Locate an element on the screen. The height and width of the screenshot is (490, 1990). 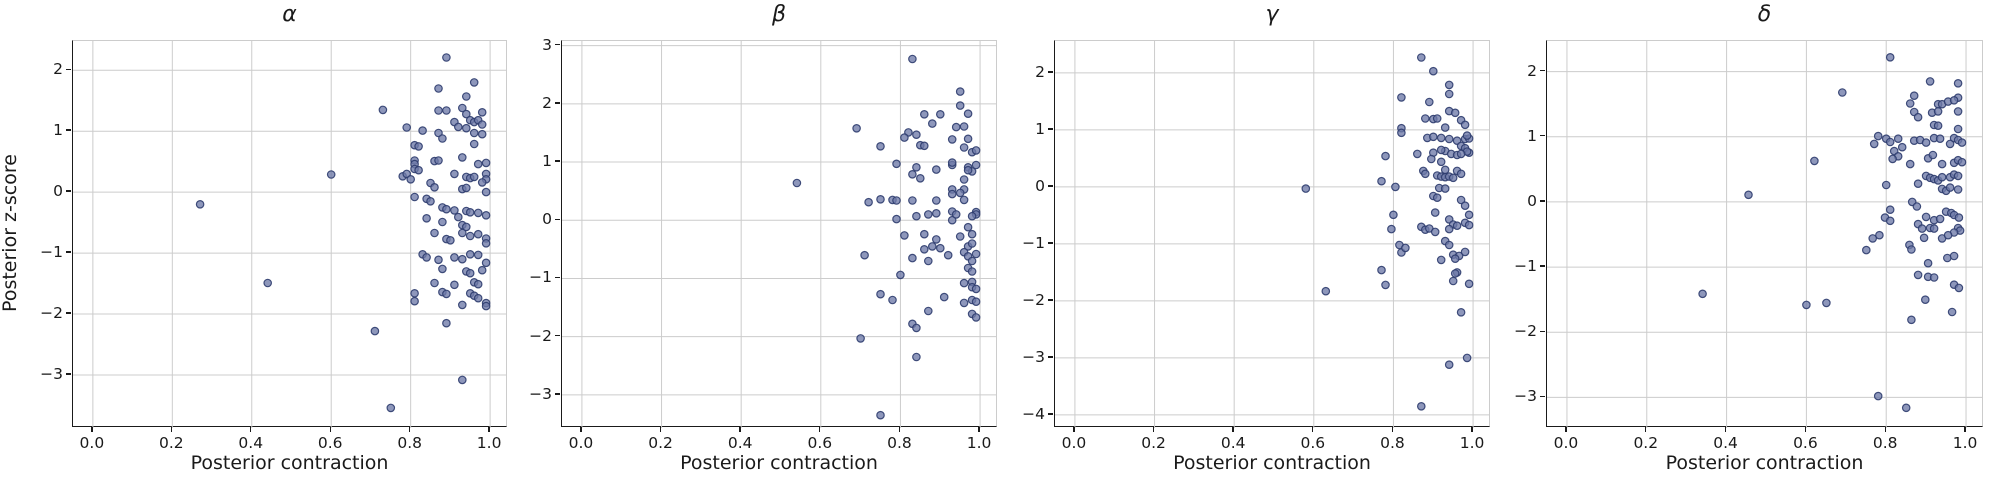
y-tick-label: −2 is located at coordinates (1033, 299).